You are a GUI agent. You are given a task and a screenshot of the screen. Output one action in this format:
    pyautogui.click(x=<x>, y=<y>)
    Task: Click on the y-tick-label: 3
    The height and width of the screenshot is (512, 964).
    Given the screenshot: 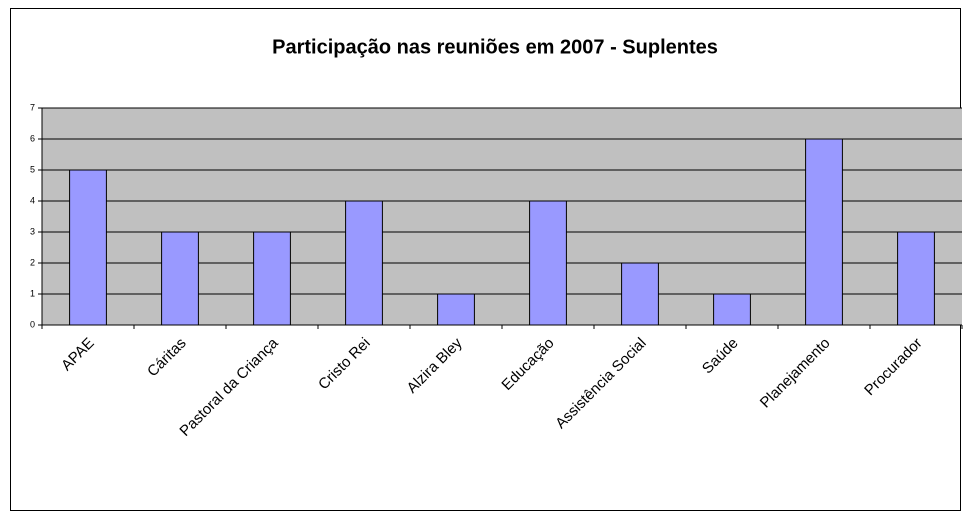 What is the action you would take?
    pyautogui.click(x=32, y=231)
    